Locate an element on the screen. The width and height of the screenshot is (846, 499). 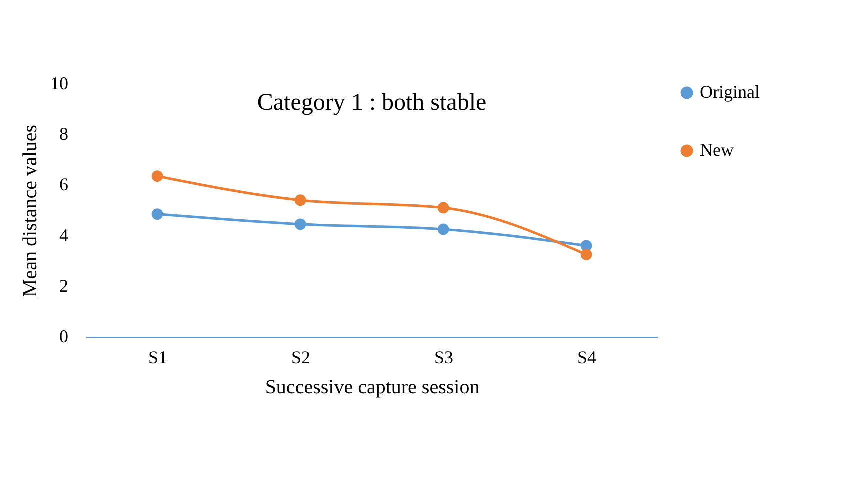
x-axis-title: Successive capture session is located at coordinates (372, 387).